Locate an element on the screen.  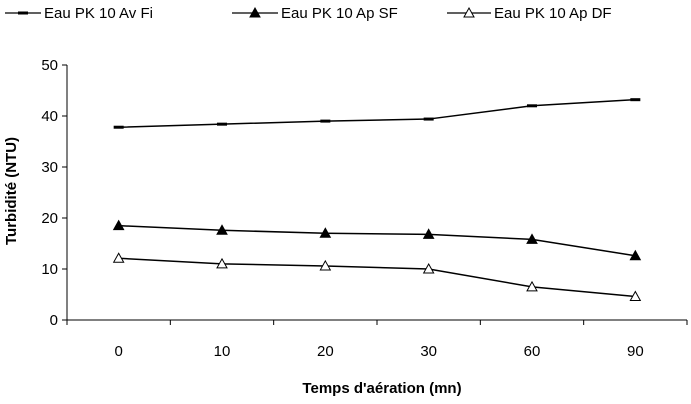
y-tick-label: 0 is located at coordinates (54, 320).